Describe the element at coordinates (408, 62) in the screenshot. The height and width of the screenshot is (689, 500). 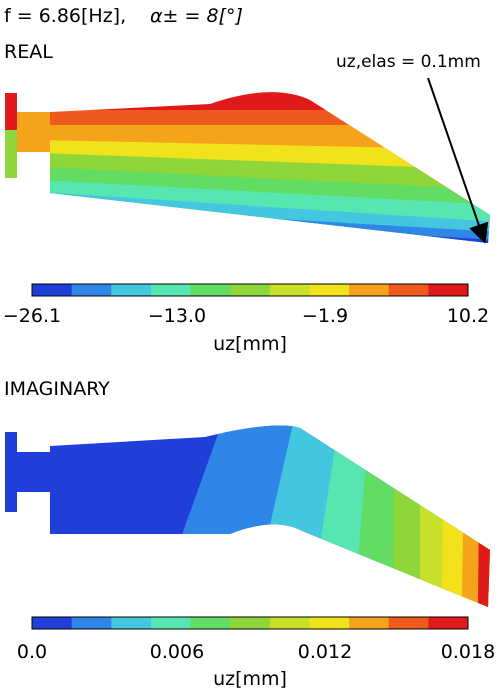
I see `real-annotation: uz,elas = 0.1mm` at that location.